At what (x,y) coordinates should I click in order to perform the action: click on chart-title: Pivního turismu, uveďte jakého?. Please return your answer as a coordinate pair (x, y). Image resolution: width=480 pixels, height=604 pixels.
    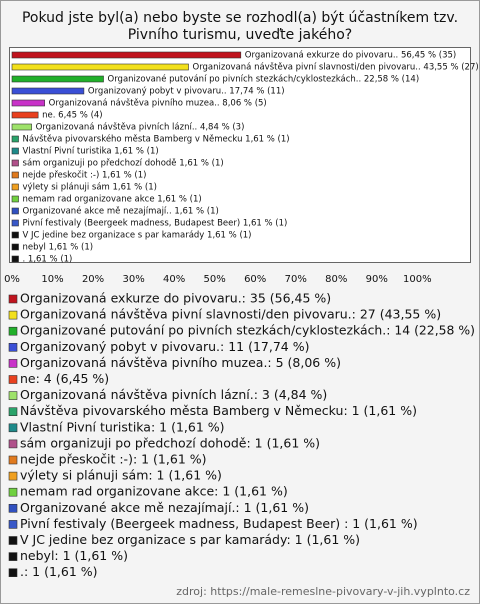
    Looking at the image, I should click on (240, 35).